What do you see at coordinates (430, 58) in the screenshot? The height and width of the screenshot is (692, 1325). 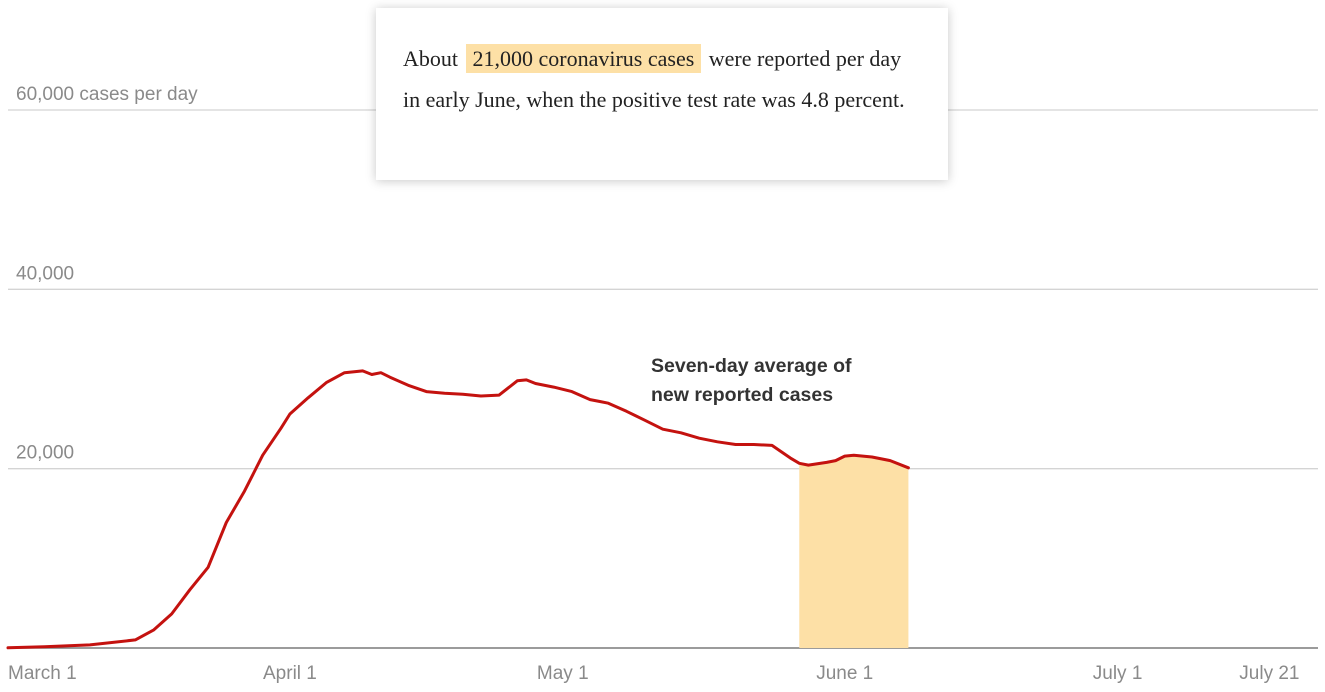 I see `callout-prefix: About` at bounding box center [430, 58].